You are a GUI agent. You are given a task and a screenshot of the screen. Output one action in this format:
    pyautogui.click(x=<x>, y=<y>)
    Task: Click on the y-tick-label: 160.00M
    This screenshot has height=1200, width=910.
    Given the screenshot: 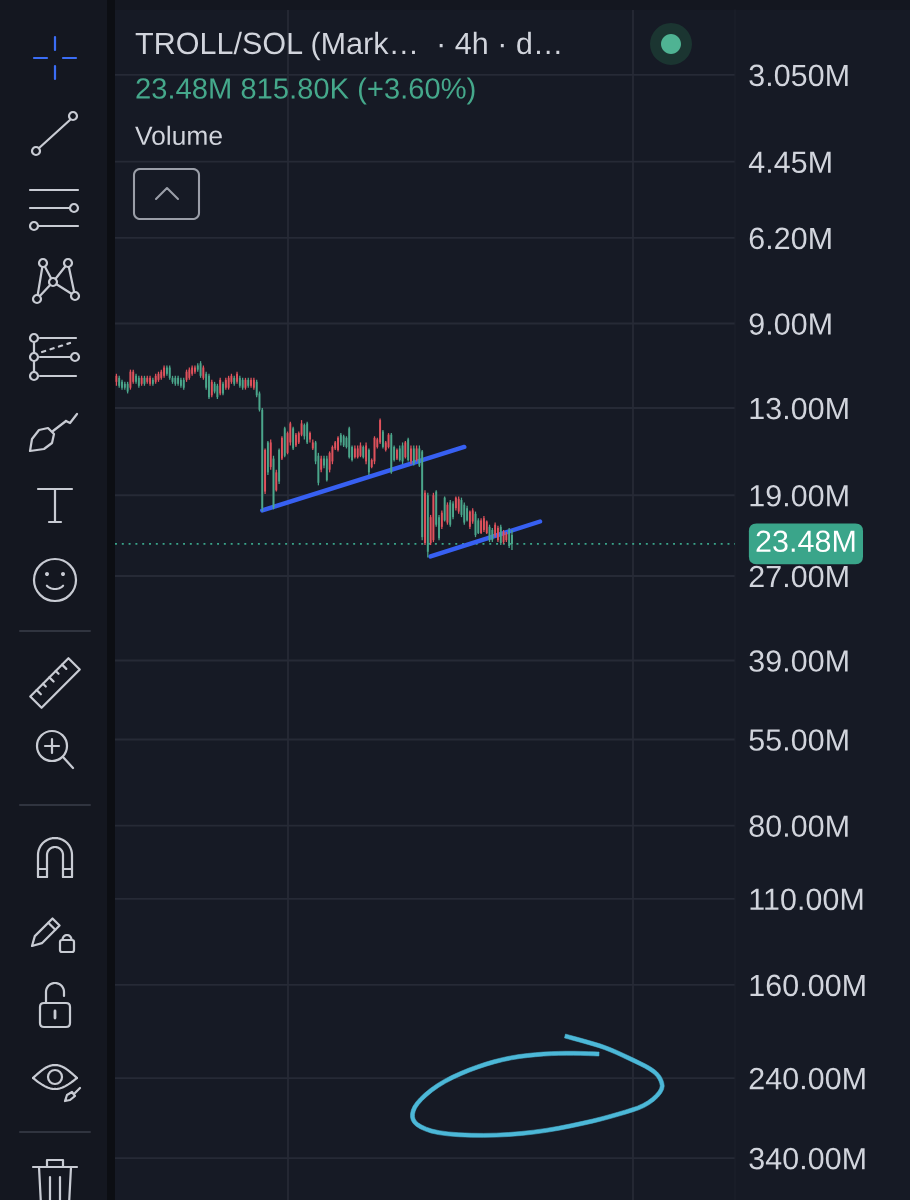 What is the action you would take?
    pyautogui.click(x=807, y=985)
    